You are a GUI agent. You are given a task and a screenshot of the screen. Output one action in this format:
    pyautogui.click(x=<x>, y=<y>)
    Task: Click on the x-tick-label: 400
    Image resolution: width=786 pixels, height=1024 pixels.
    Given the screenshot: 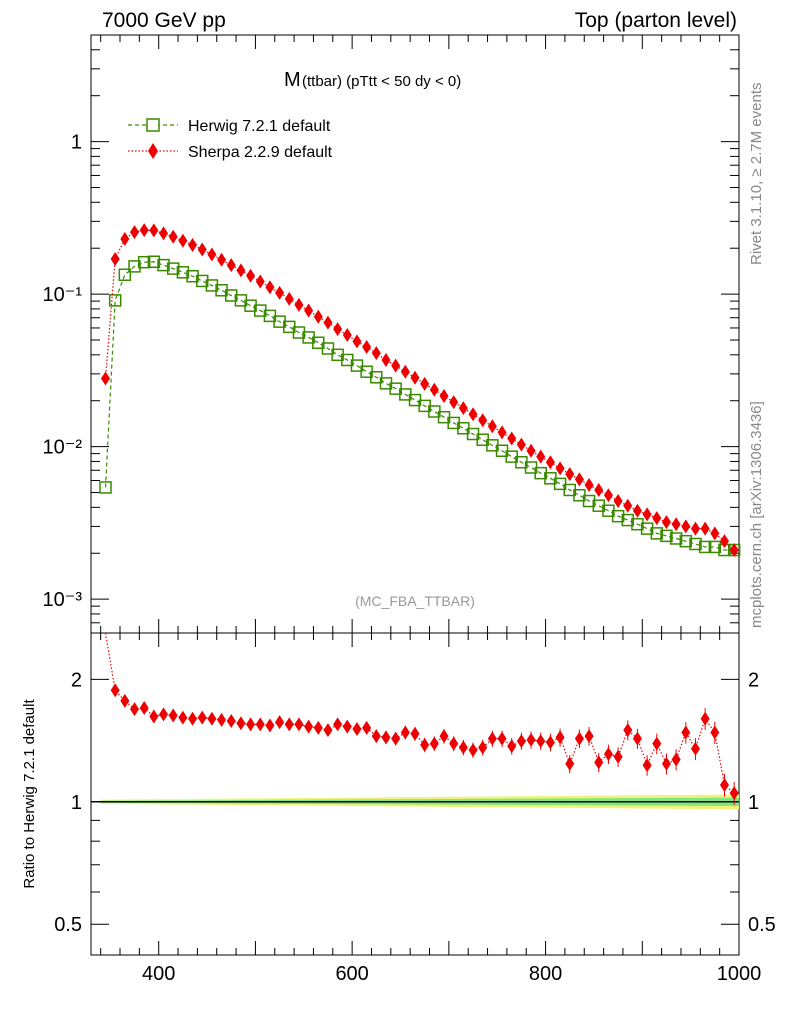 What is the action you would take?
    pyautogui.click(x=158, y=974)
    